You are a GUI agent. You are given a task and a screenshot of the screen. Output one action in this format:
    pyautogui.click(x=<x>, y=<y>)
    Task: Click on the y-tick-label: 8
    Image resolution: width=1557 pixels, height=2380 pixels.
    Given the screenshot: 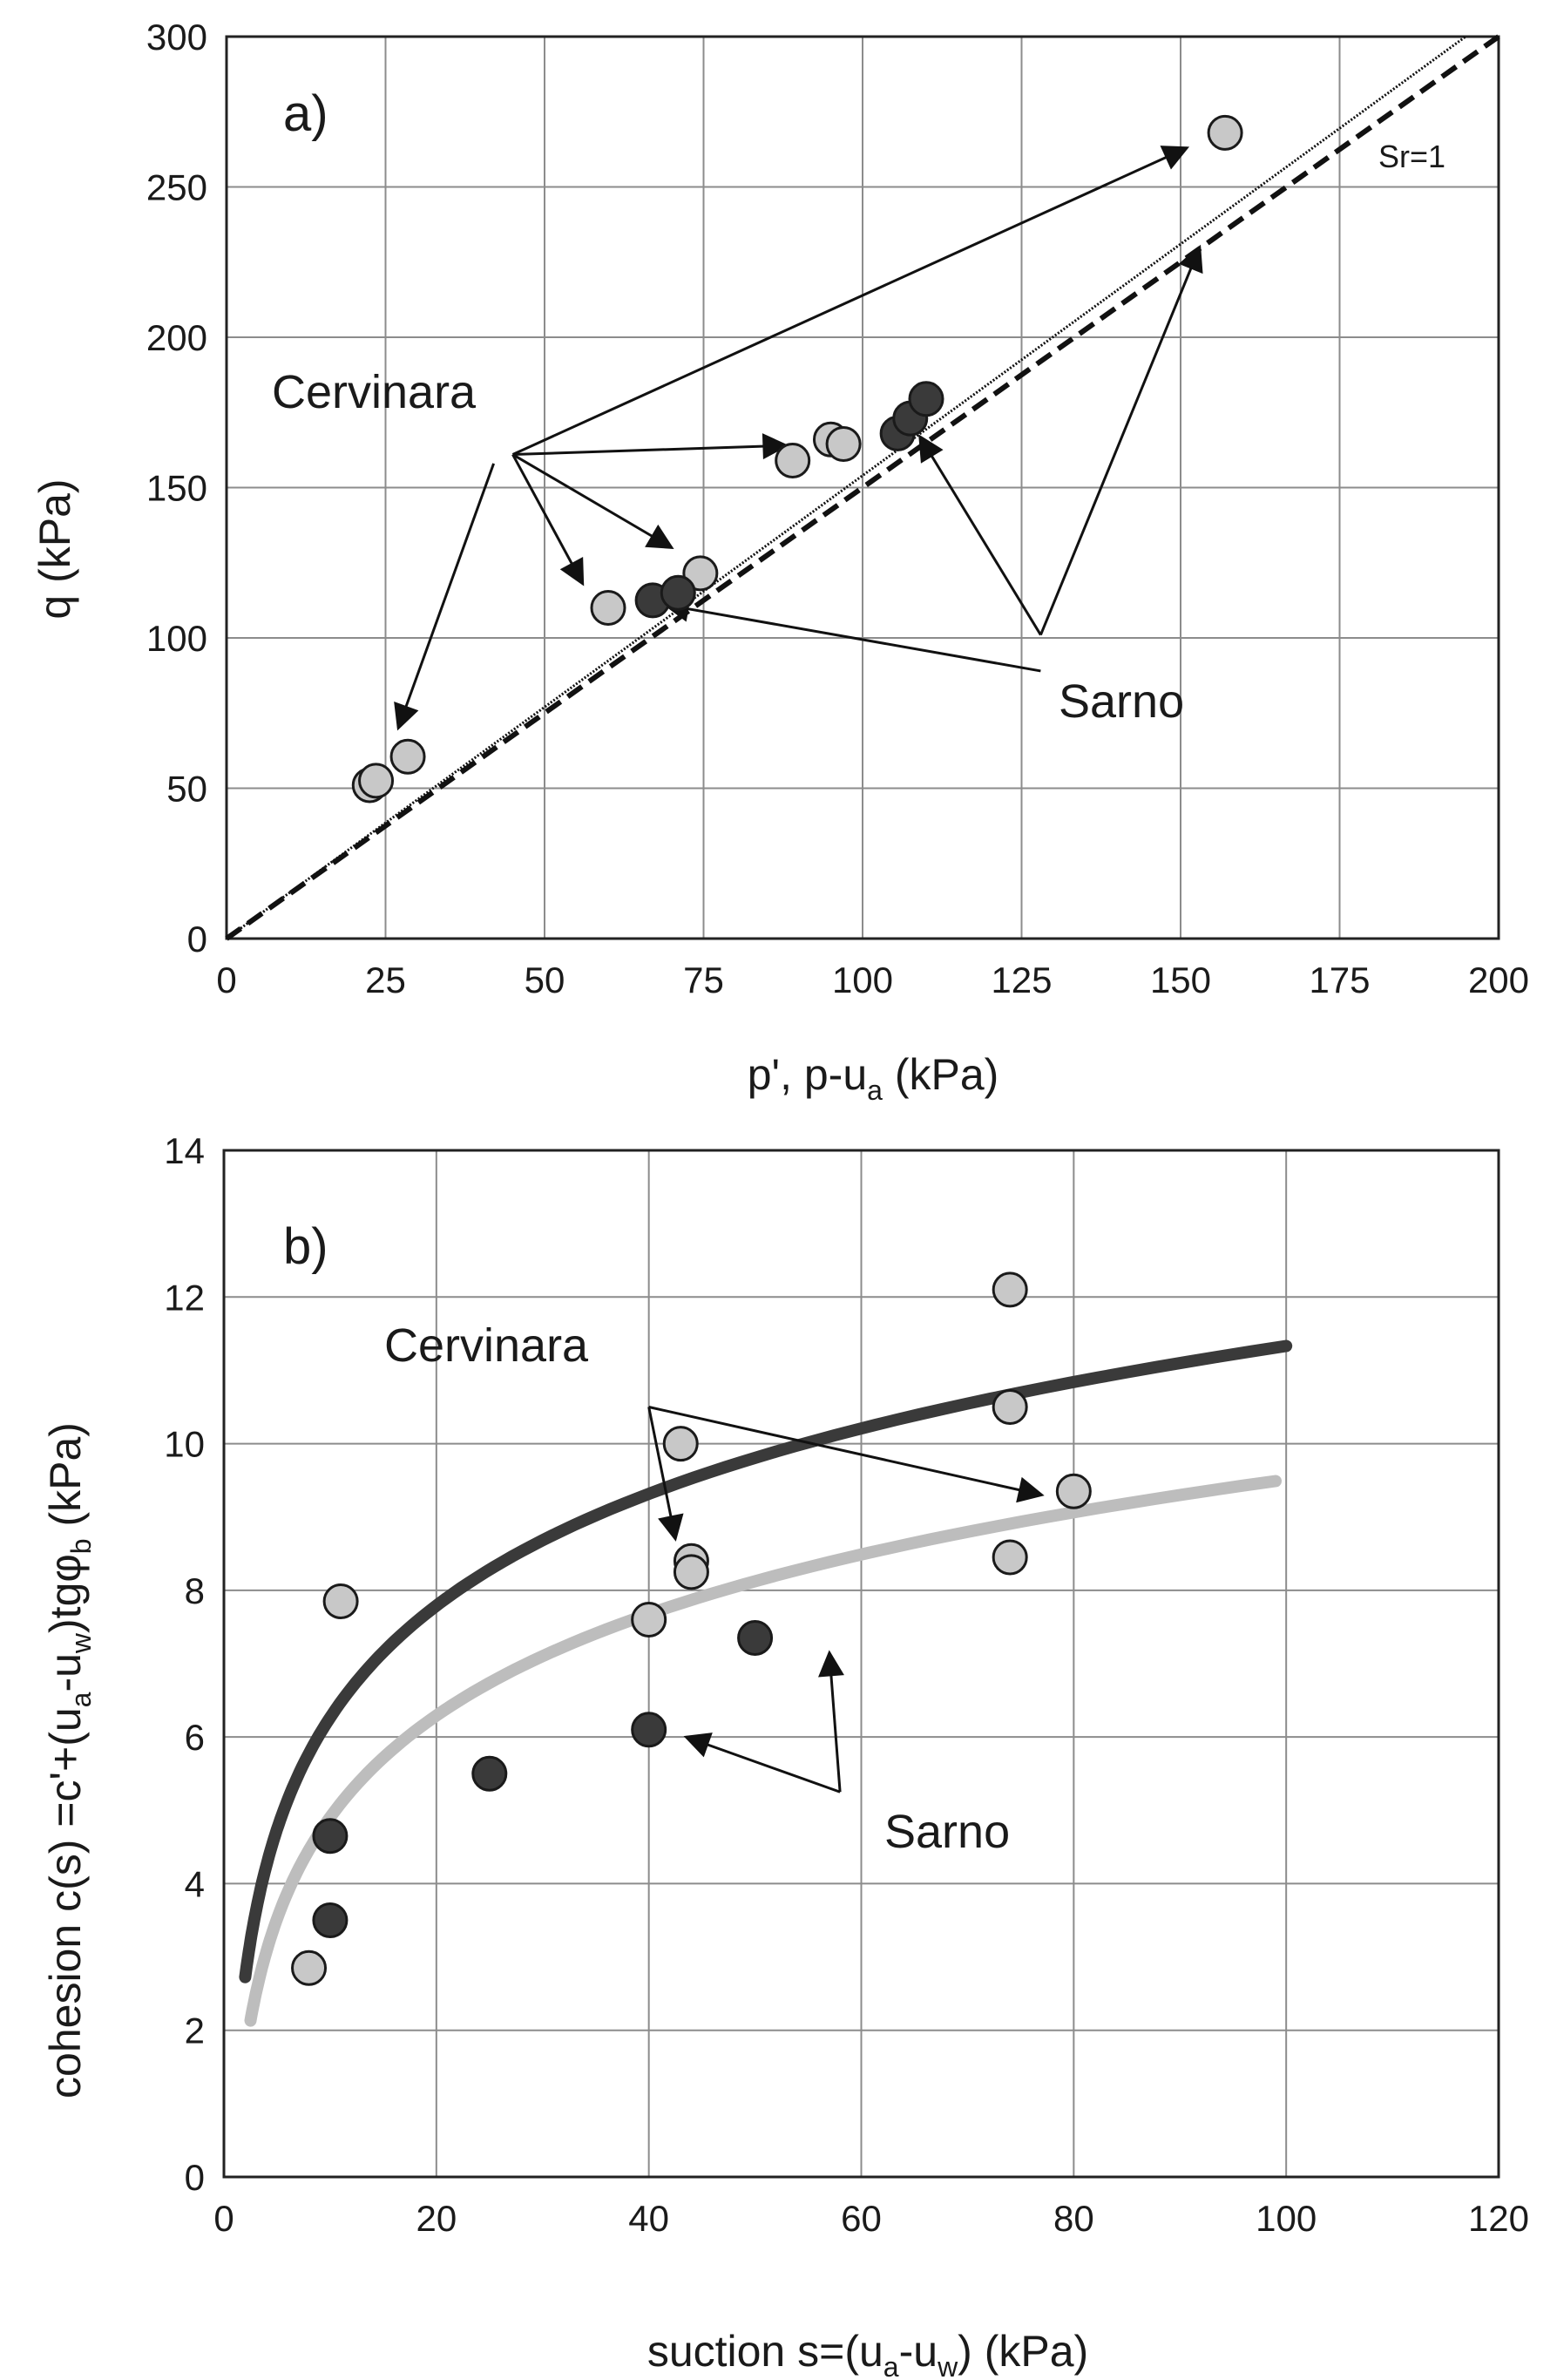 What is the action you would take?
    pyautogui.click(x=195, y=1590)
    